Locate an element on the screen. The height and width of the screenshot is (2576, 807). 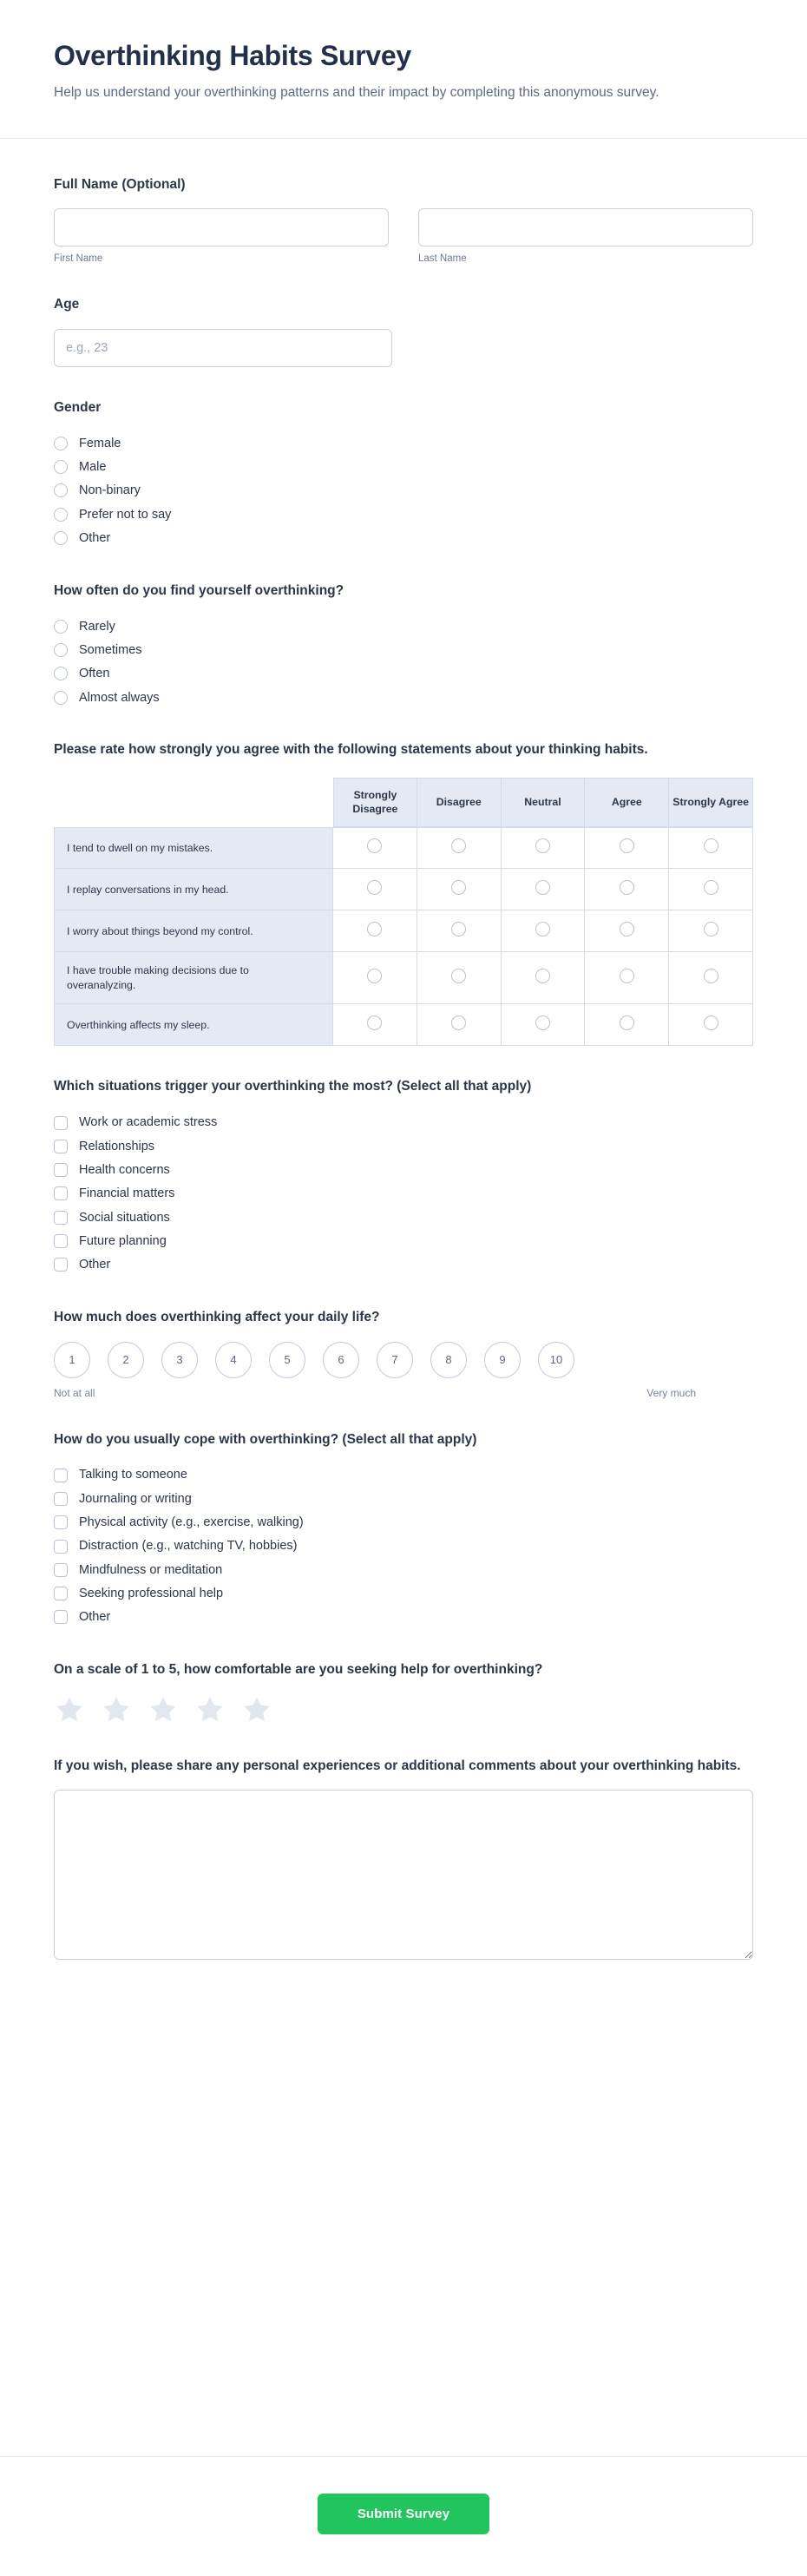
first-name-input is located at coordinates (221, 227).